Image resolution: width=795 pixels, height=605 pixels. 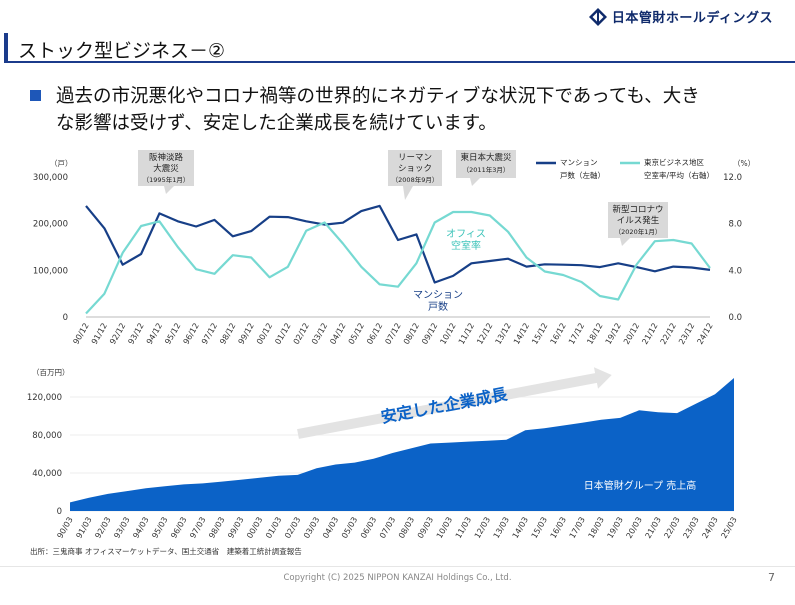 What do you see at coordinates (301, 334) in the screenshot?
I see `top-x-tick-label: 02/12` at bounding box center [301, 334].